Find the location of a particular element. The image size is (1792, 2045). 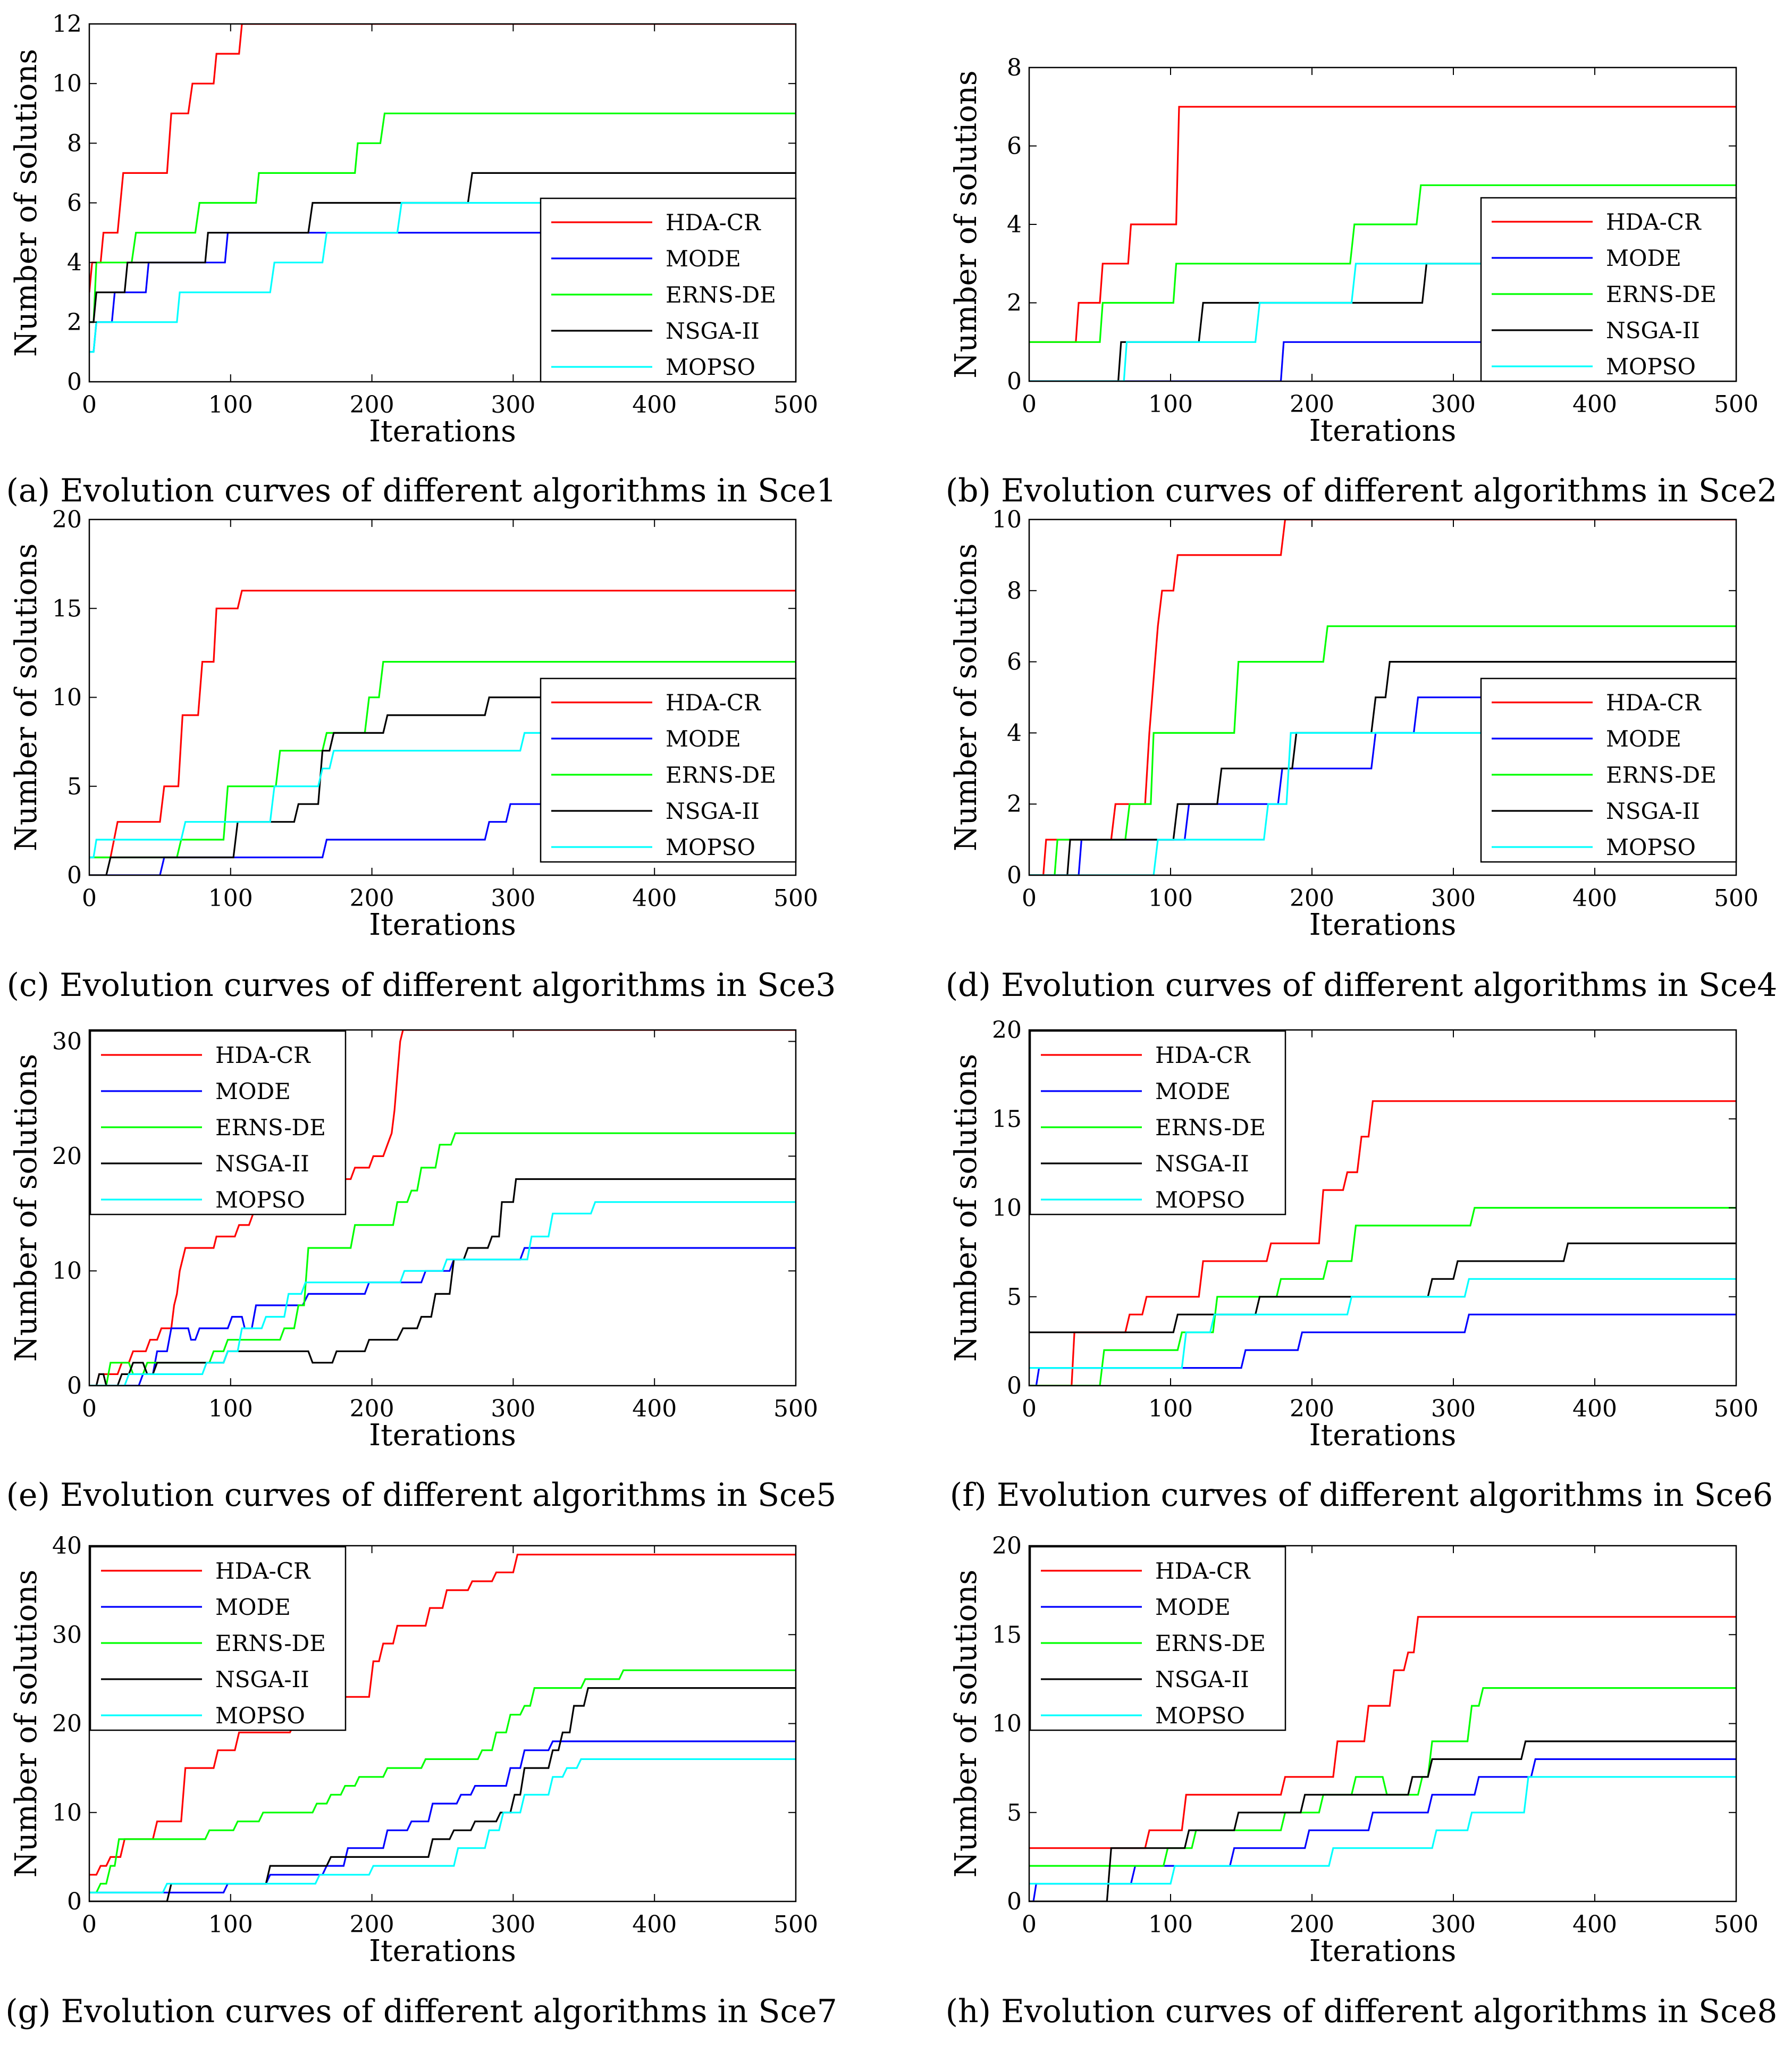

x-tick-label: 0 is located at coordinates (89, 1408).